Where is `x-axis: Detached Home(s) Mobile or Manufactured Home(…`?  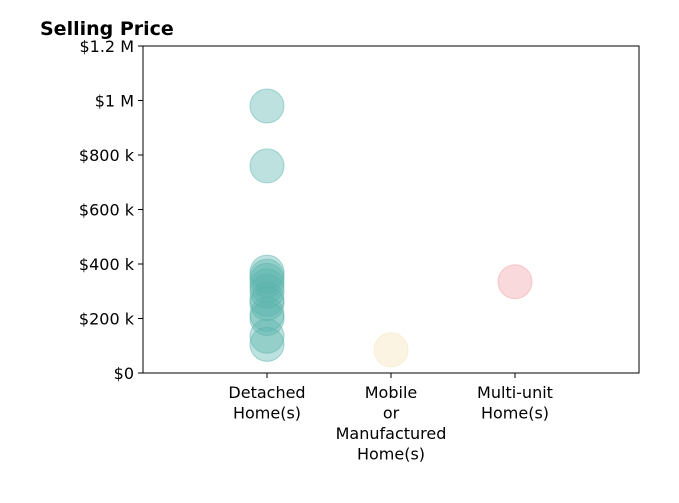
x-axis: Detached Home(s) Mobile or Manufactured Home(… is located at coordinates (390, 418).